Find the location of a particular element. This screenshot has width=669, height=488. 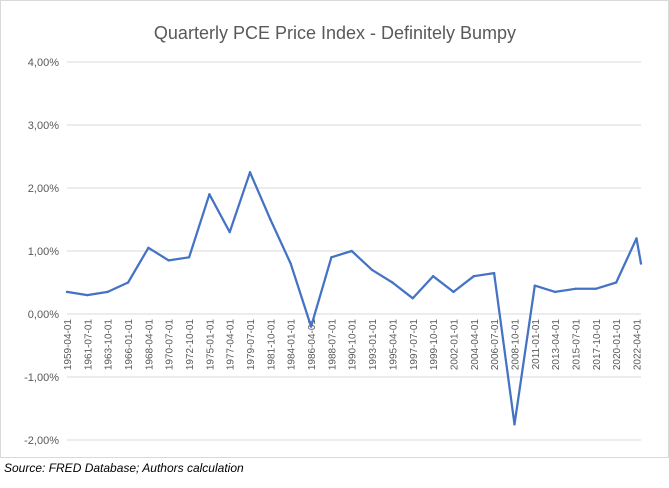

x-tick-label: 1981-10-01 is located at coordinates (271, 345).